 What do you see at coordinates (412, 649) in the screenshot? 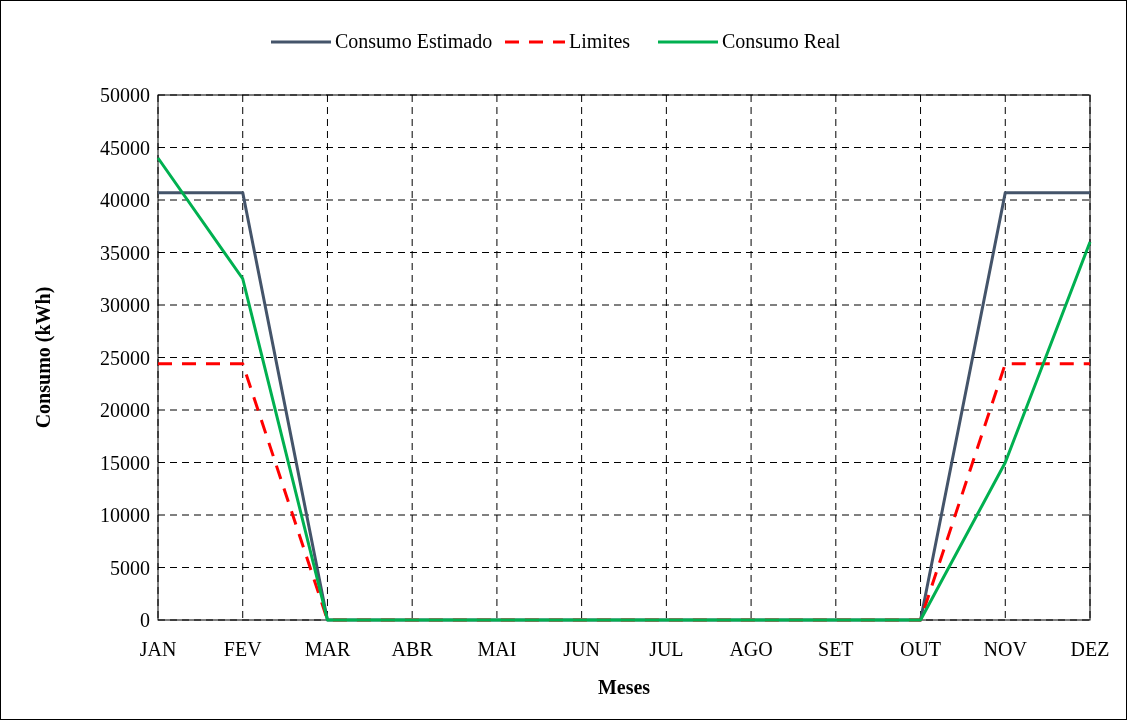
I see `x-tick-label: ABR` at bounding box center [412, 649].